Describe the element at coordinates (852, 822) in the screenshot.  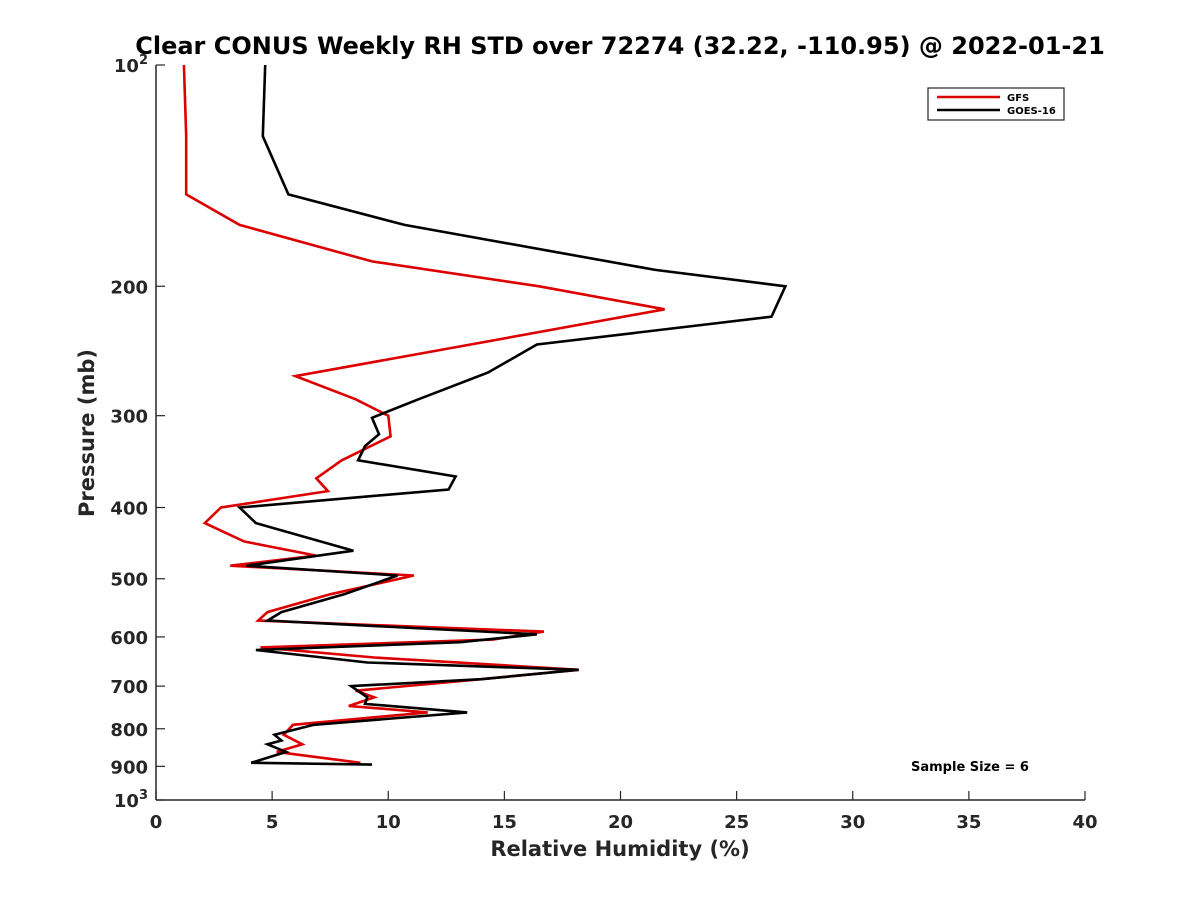
I see `x-tick-label: 30` at that location.